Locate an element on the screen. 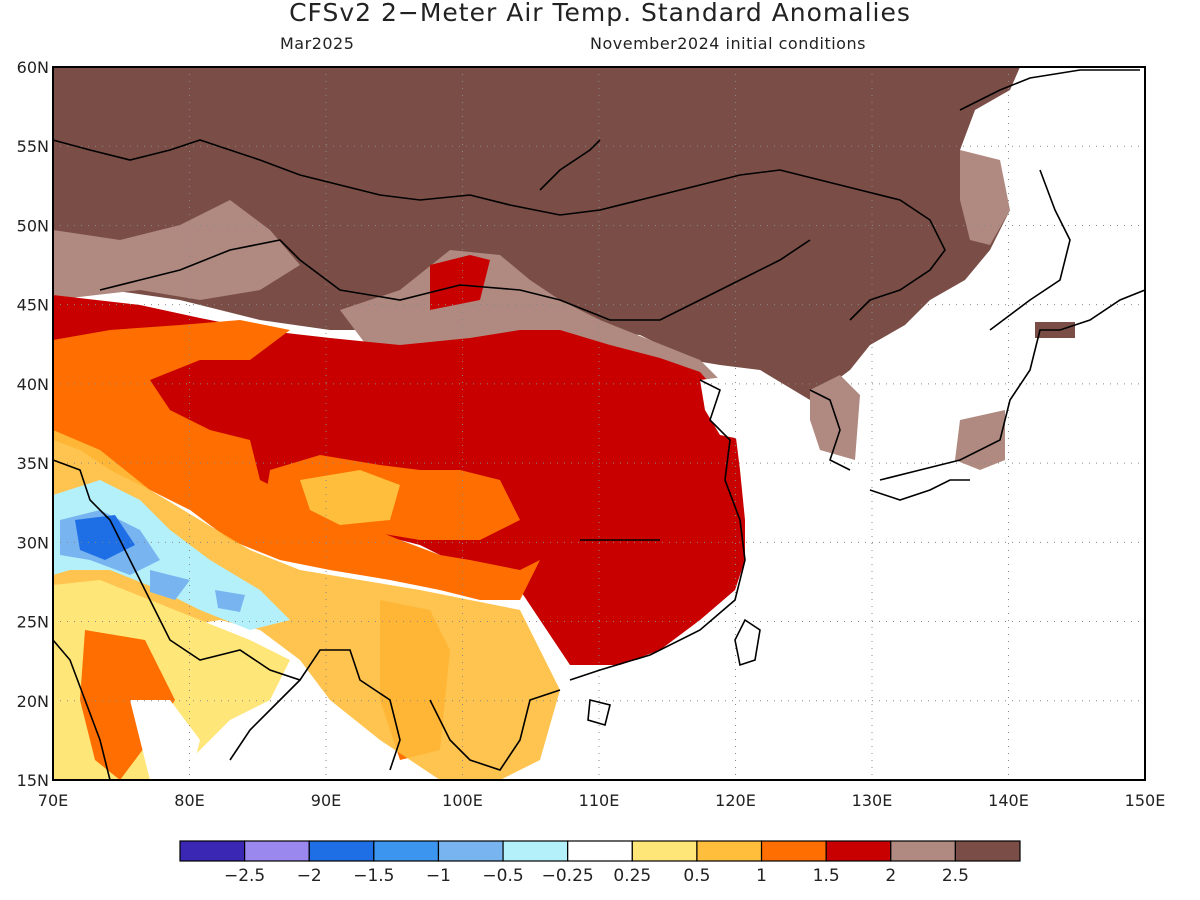 This screenshot has height=900, width=1200. lat-tick-label: 20N is located at coordinates (33, 701).